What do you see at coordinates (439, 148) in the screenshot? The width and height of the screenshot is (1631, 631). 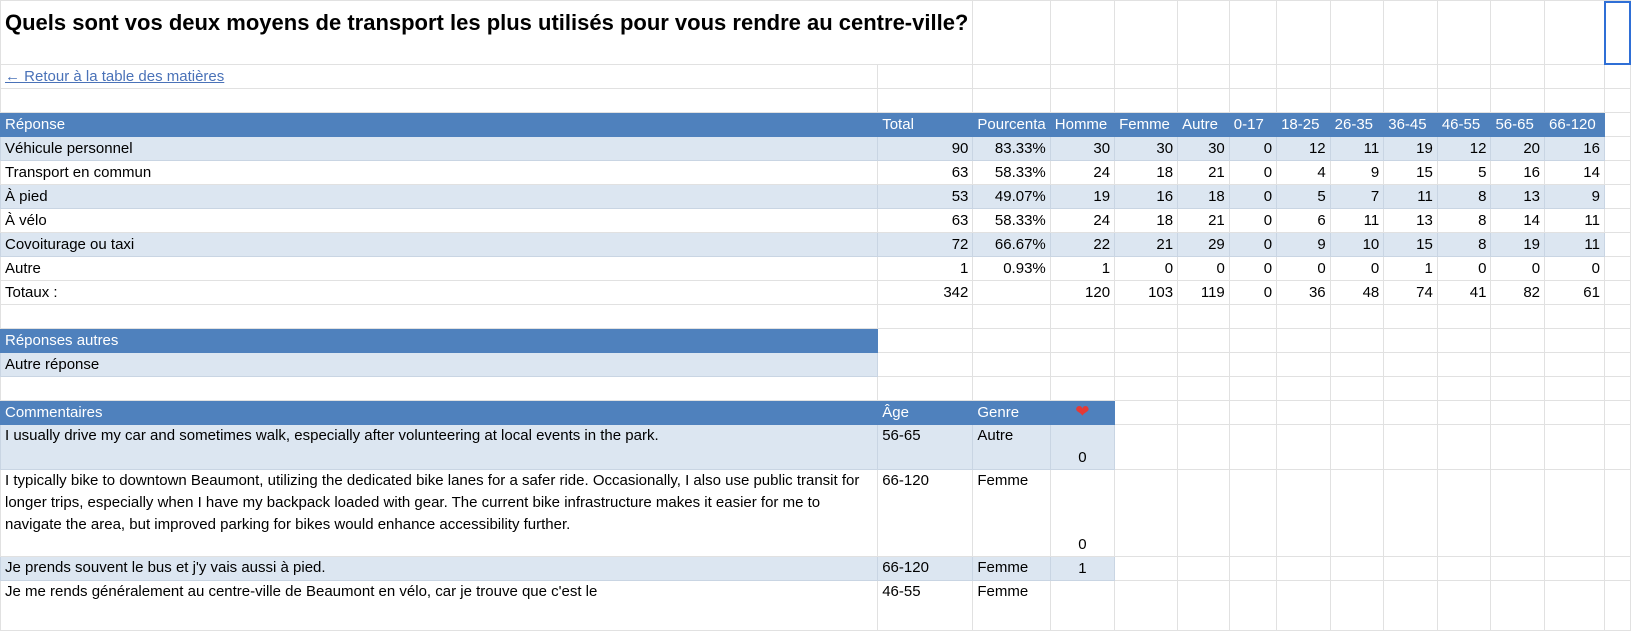 I see `response-label: Véhicule personnel` at bounding box center [439, 148].